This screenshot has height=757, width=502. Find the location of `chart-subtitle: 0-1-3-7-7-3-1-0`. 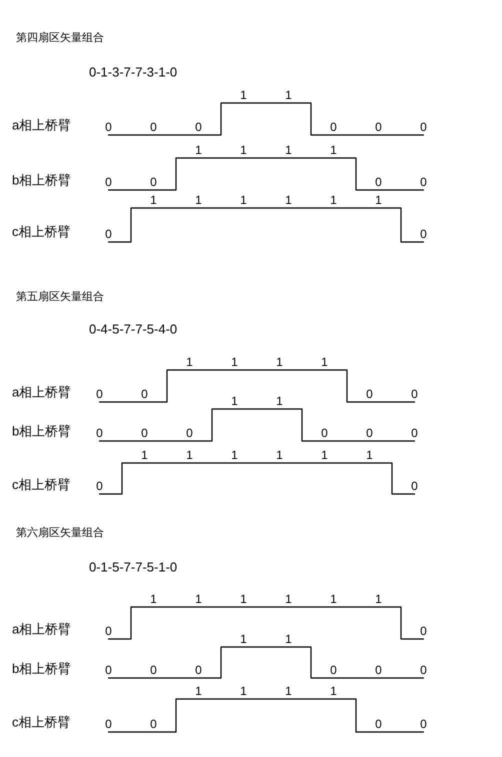

chart-subtitle: 0-1-3-7-7-3-1-0 is located at coordinates (133, 72).